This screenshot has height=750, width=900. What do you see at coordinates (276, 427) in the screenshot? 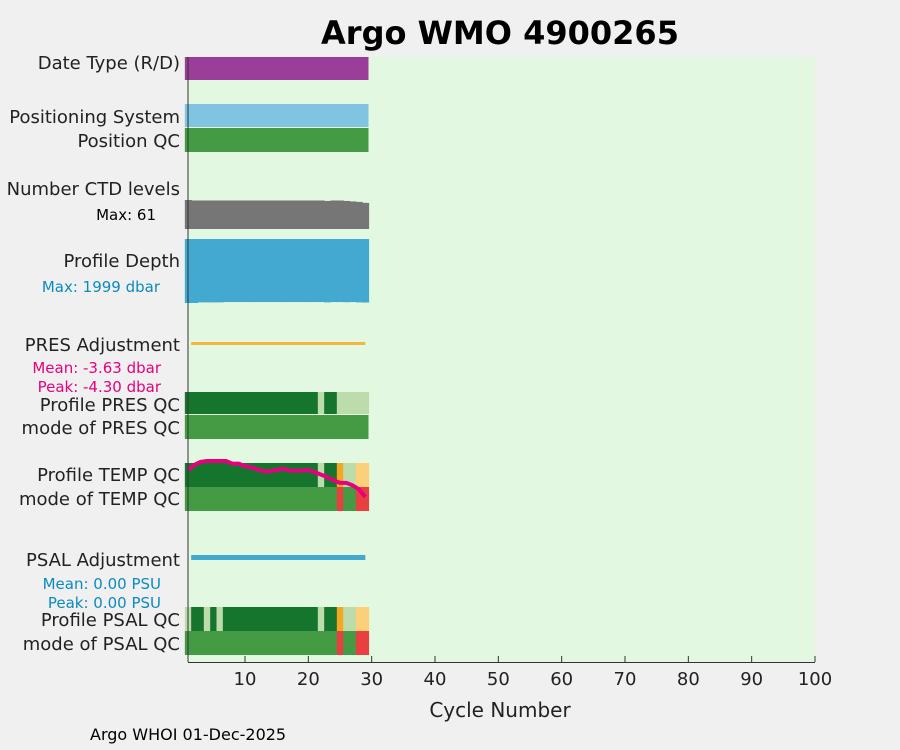
I see `mode-pres-qc-bar` at bounding box center [276, 427].